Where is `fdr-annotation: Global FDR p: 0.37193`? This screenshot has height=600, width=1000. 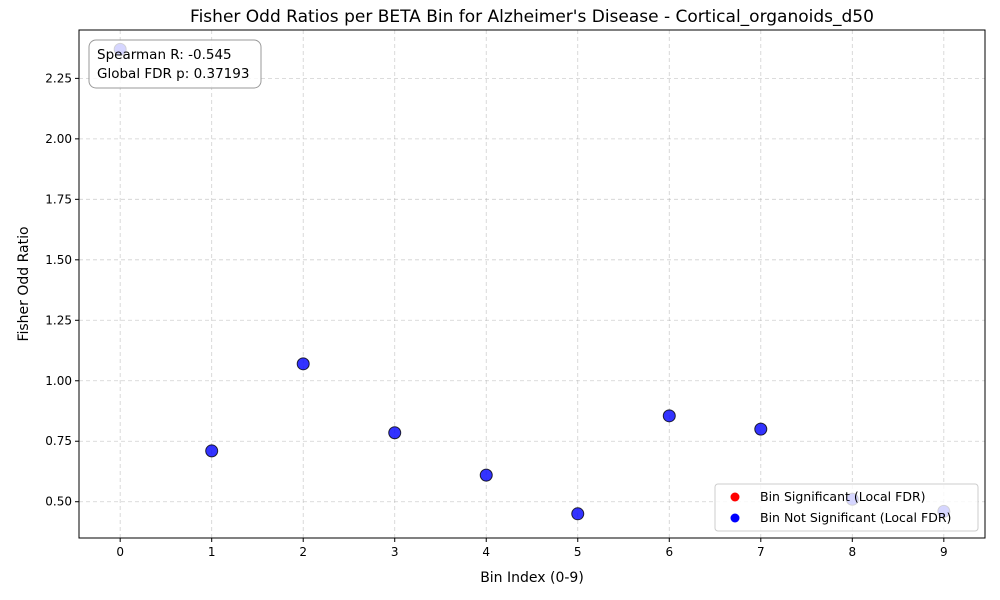 fdr-annotation: Global FDR p: 0.37193 is located at coordinates (173, 74).